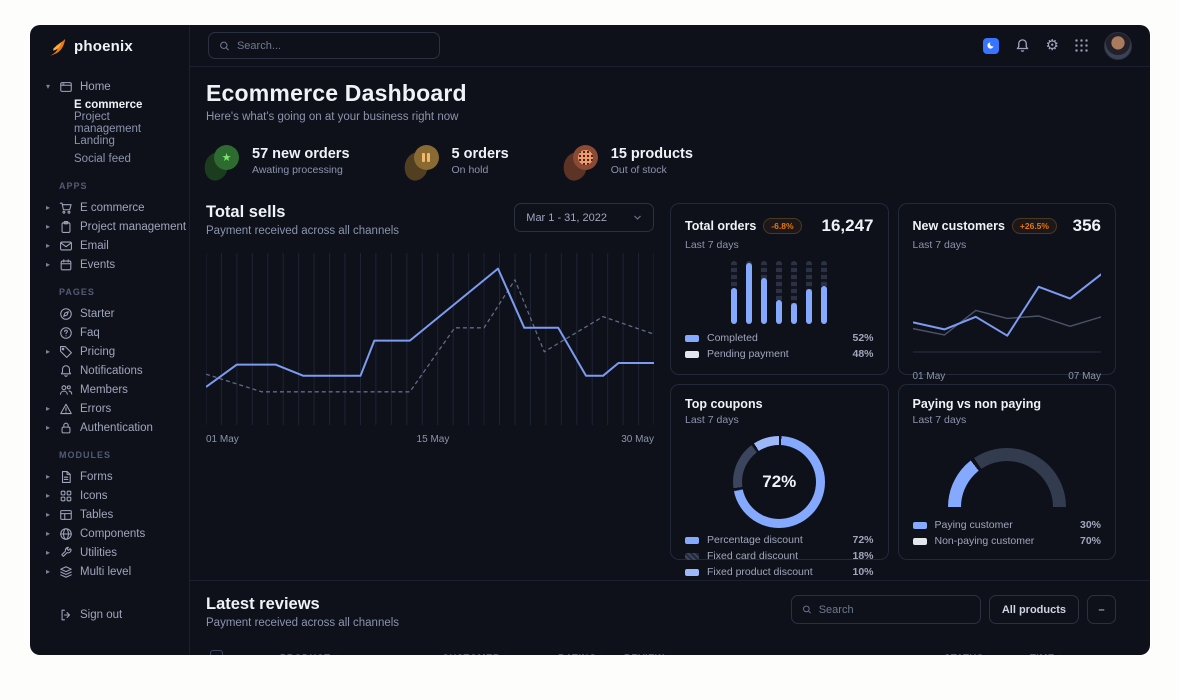 The height and width of the screenshot is (700, 1180). I want to click on brand: phoenix, so click(109, 46).